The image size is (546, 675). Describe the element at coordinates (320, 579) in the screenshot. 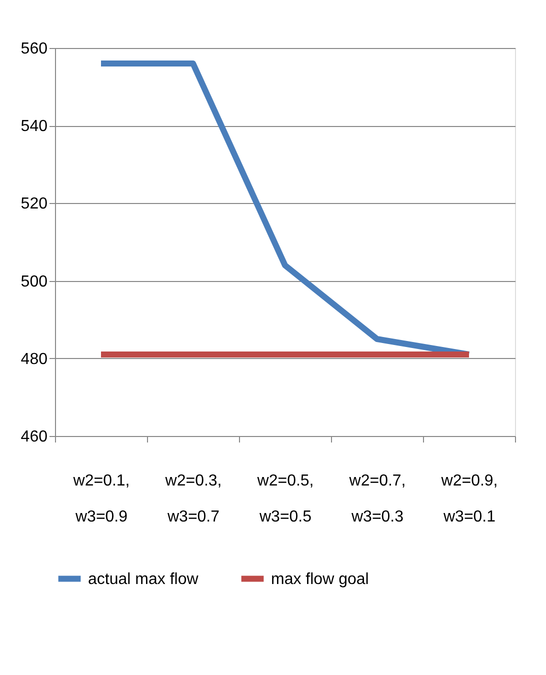

I see `legend-label: max flow goal` at that location.